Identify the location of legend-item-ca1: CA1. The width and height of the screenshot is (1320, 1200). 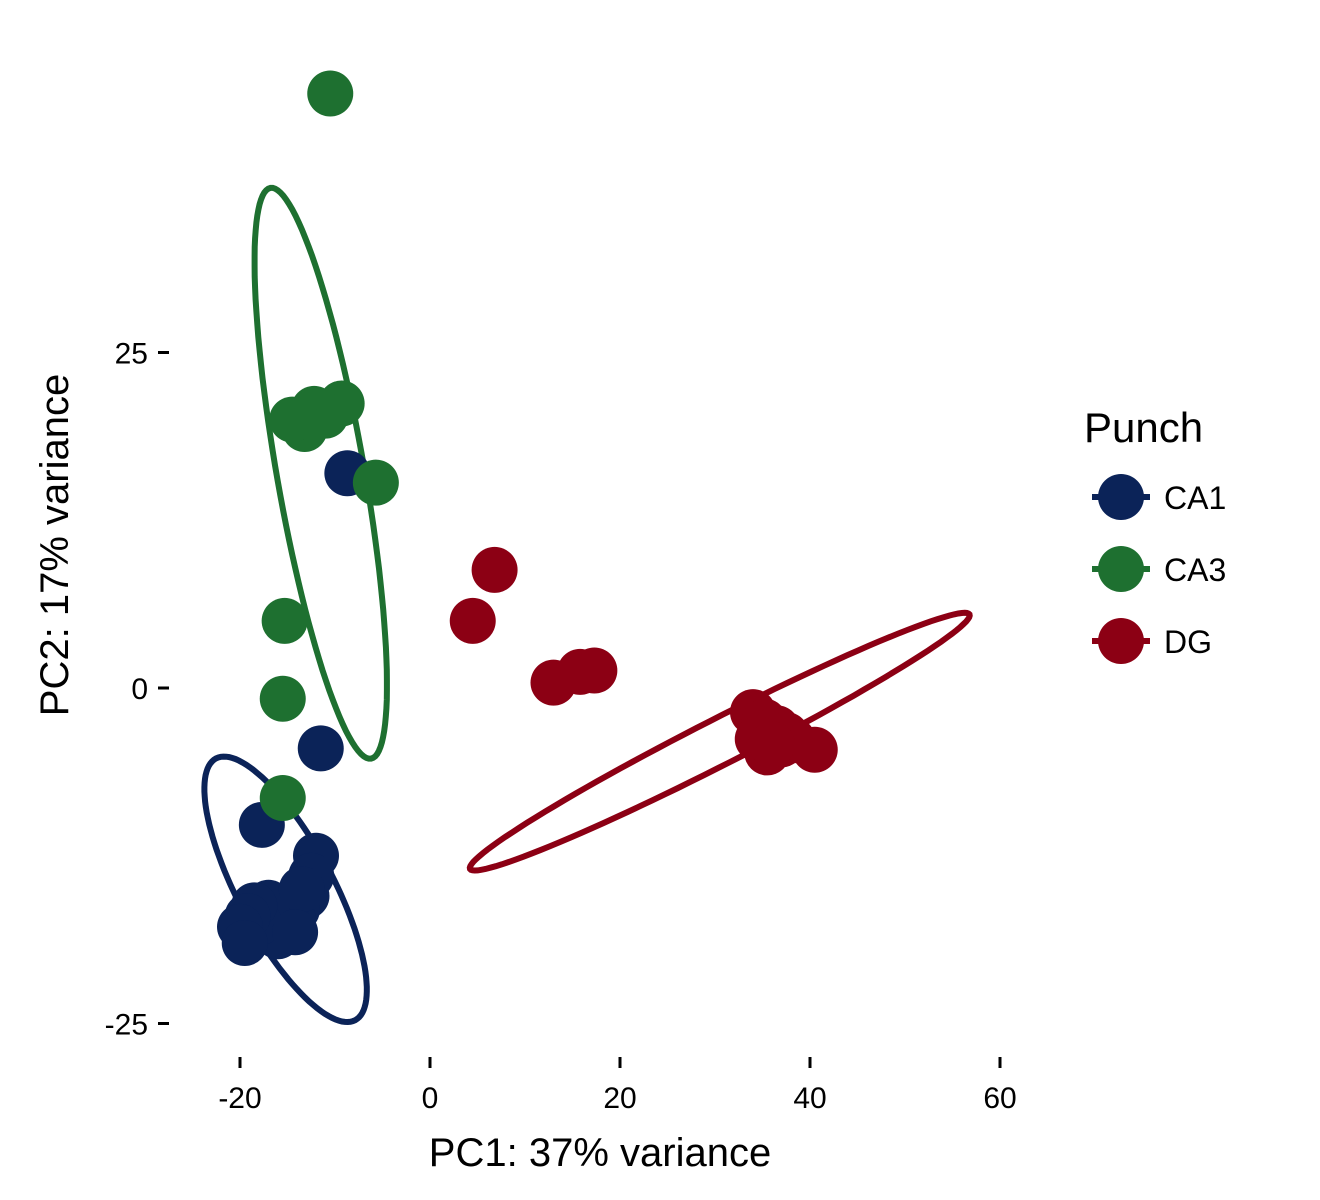
(1159, 497).